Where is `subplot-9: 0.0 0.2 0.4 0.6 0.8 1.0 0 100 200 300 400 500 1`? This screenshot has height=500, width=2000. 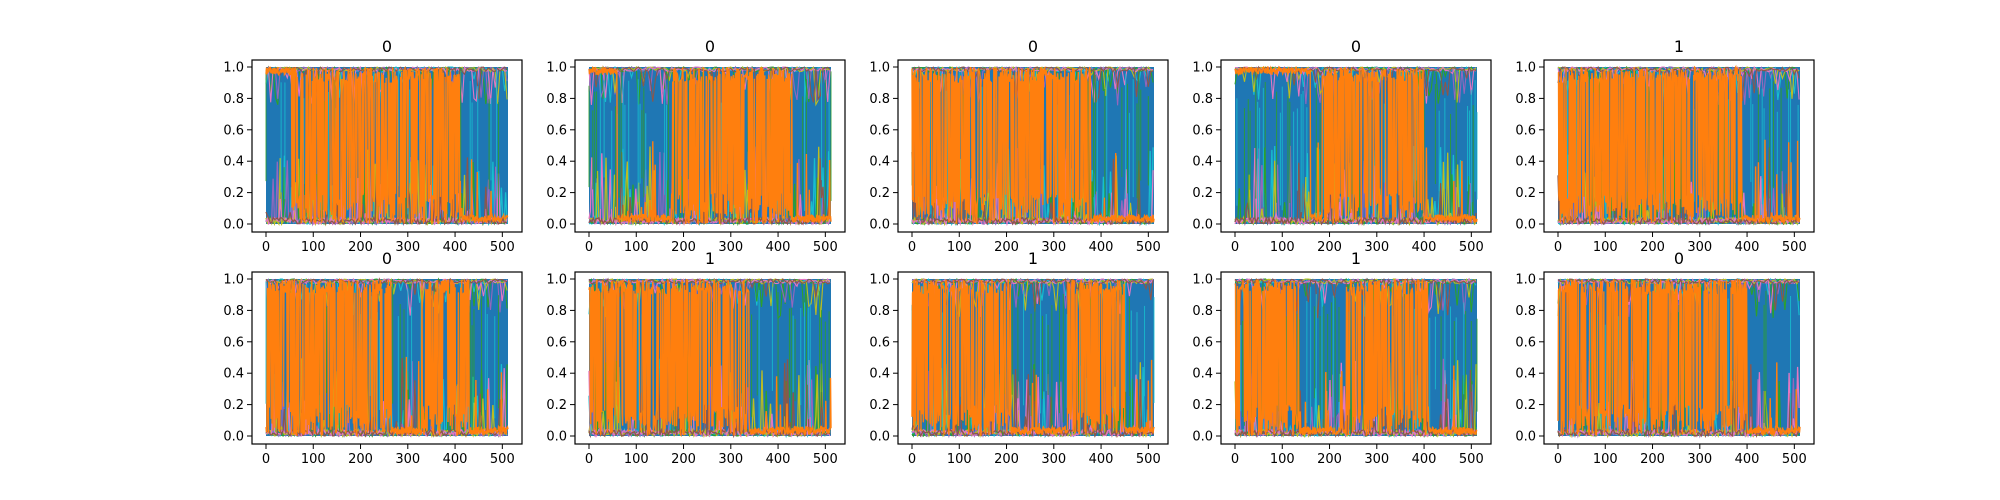 subplot-9: 0.0 0.2 0.4 0.6 0.8 1.0 0 100 200 300 400 500 1 is located at coordinates (1342, 358).